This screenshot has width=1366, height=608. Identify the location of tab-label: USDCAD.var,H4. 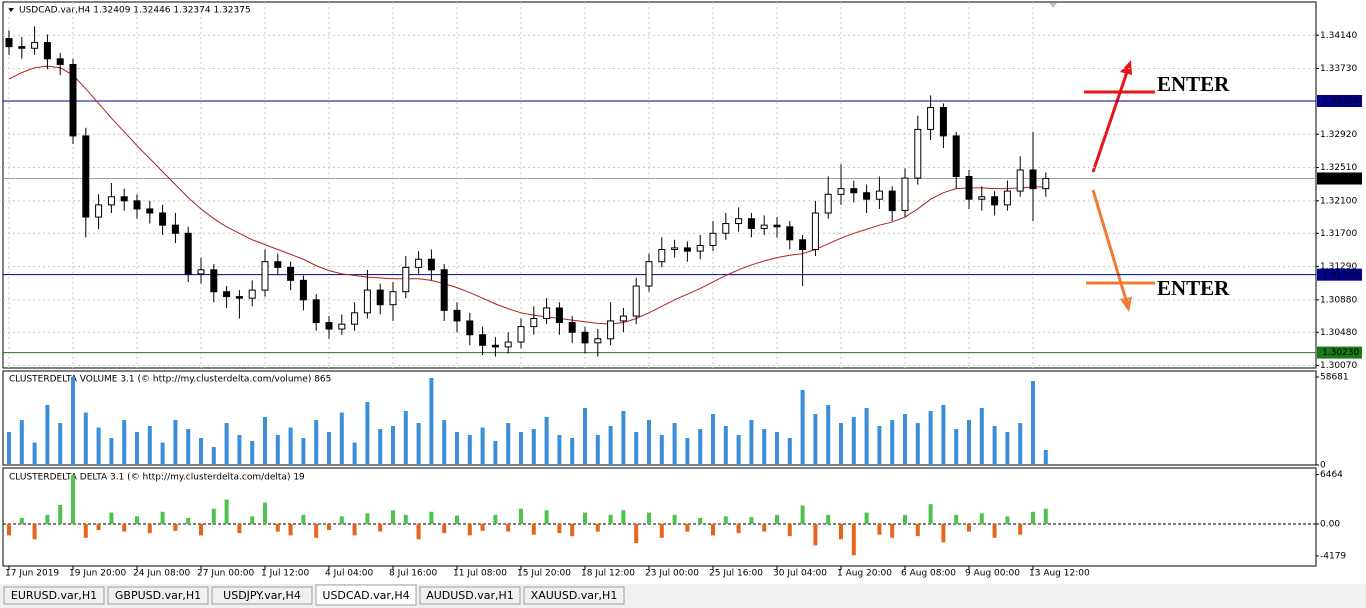
(365, 595).